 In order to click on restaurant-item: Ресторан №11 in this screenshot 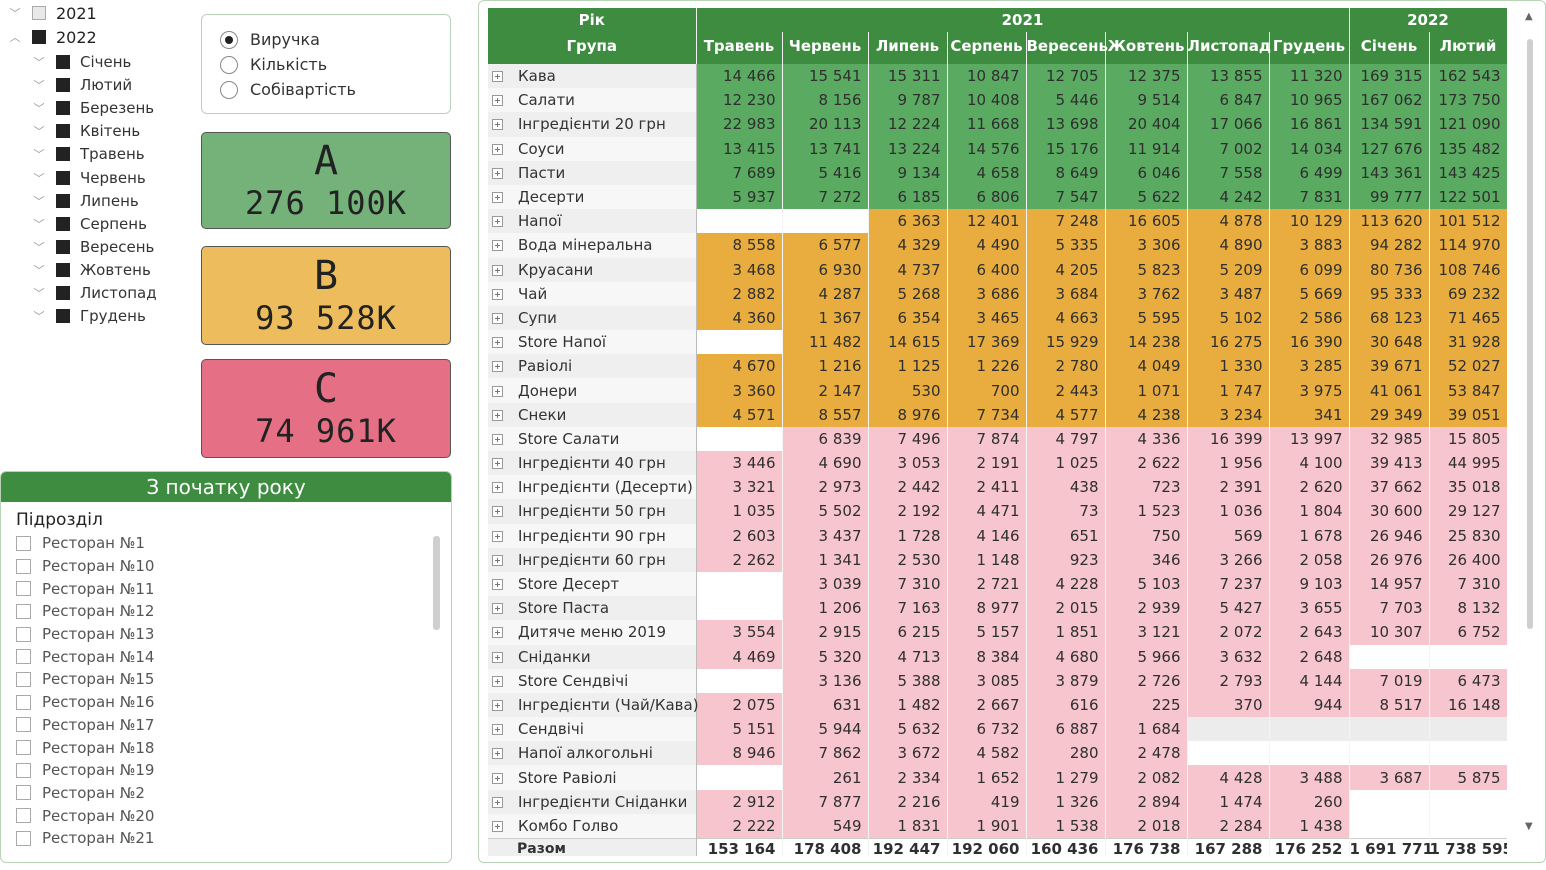, I will do `click(226, 588)`.